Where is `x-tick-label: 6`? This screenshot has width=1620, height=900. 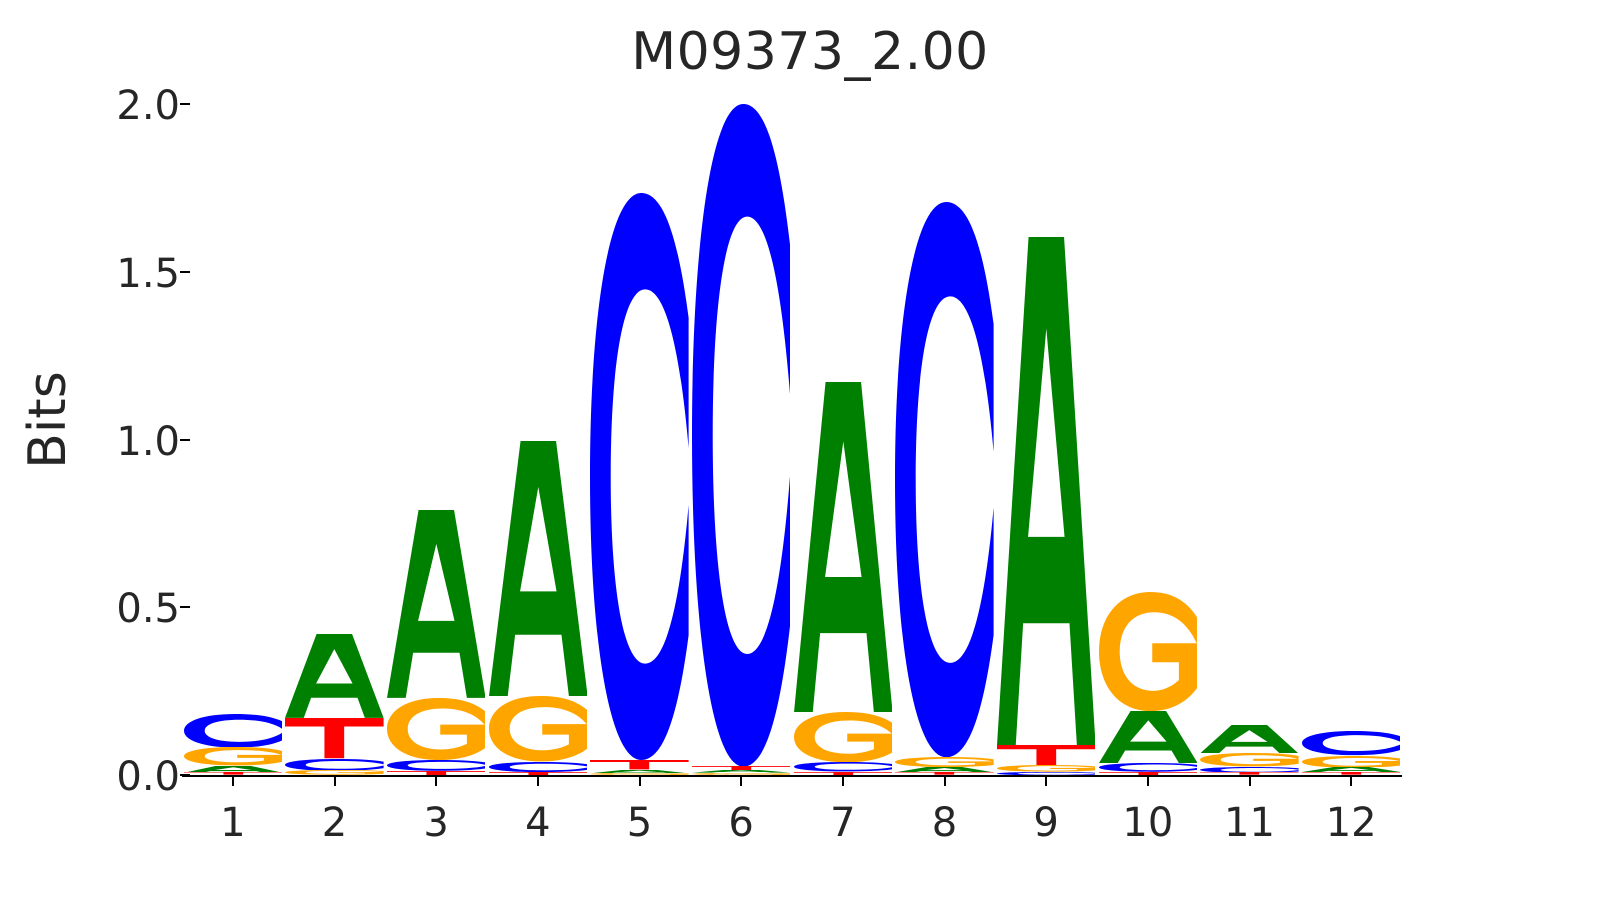
x-tick-label: 6 is located at coordinates (741, 823).